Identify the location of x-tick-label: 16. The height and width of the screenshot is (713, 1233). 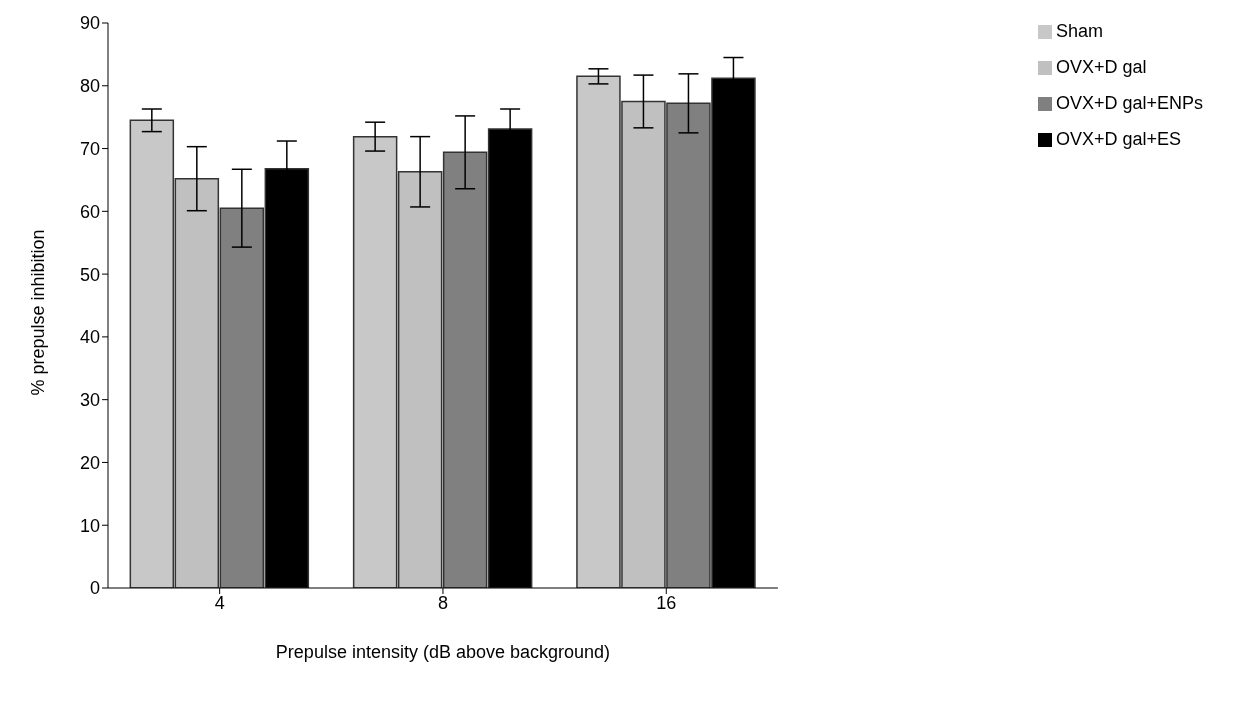
(666, 602).